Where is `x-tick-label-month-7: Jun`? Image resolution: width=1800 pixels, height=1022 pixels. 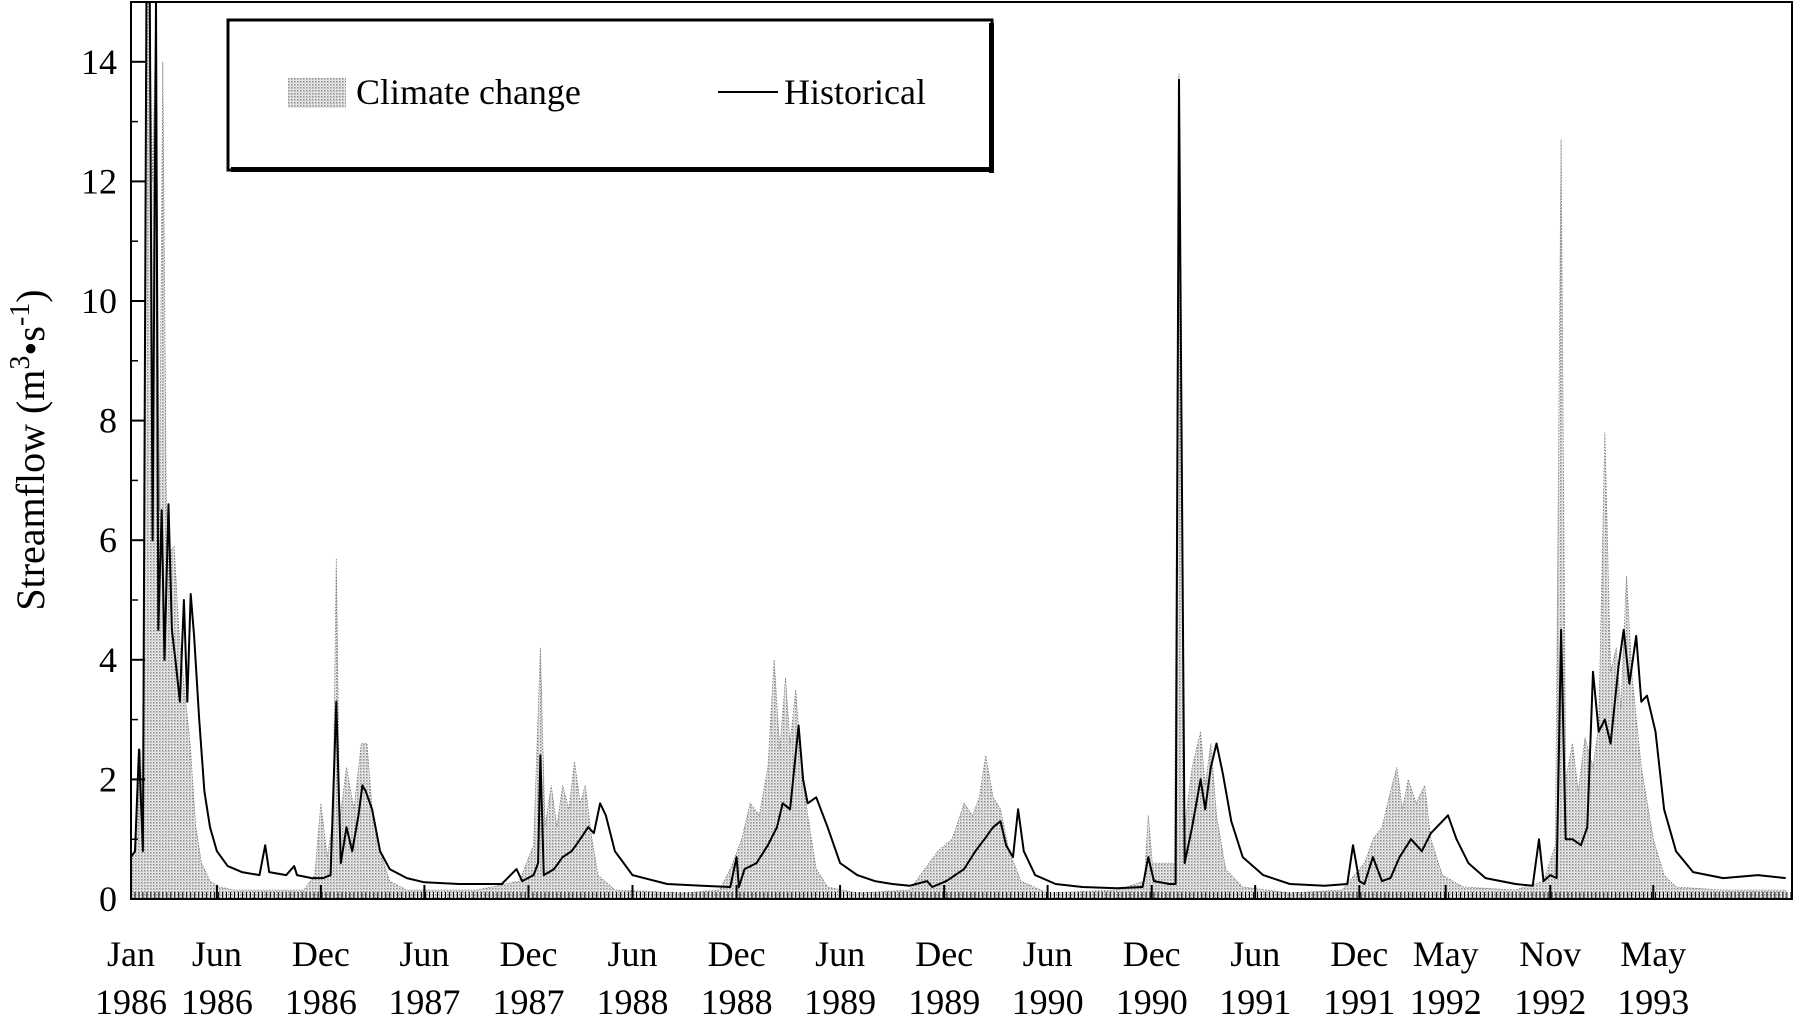 x-tick-label-month-7: Jun is located at coordinates (840, 954).